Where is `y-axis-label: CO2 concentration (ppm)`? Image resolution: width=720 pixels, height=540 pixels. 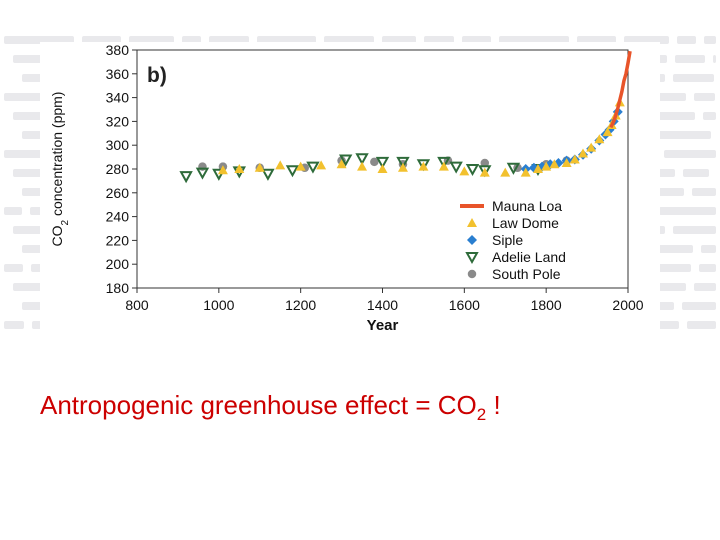
y-axis-label: CO2 concentration (ppm) is located at coordinates (60, 169).